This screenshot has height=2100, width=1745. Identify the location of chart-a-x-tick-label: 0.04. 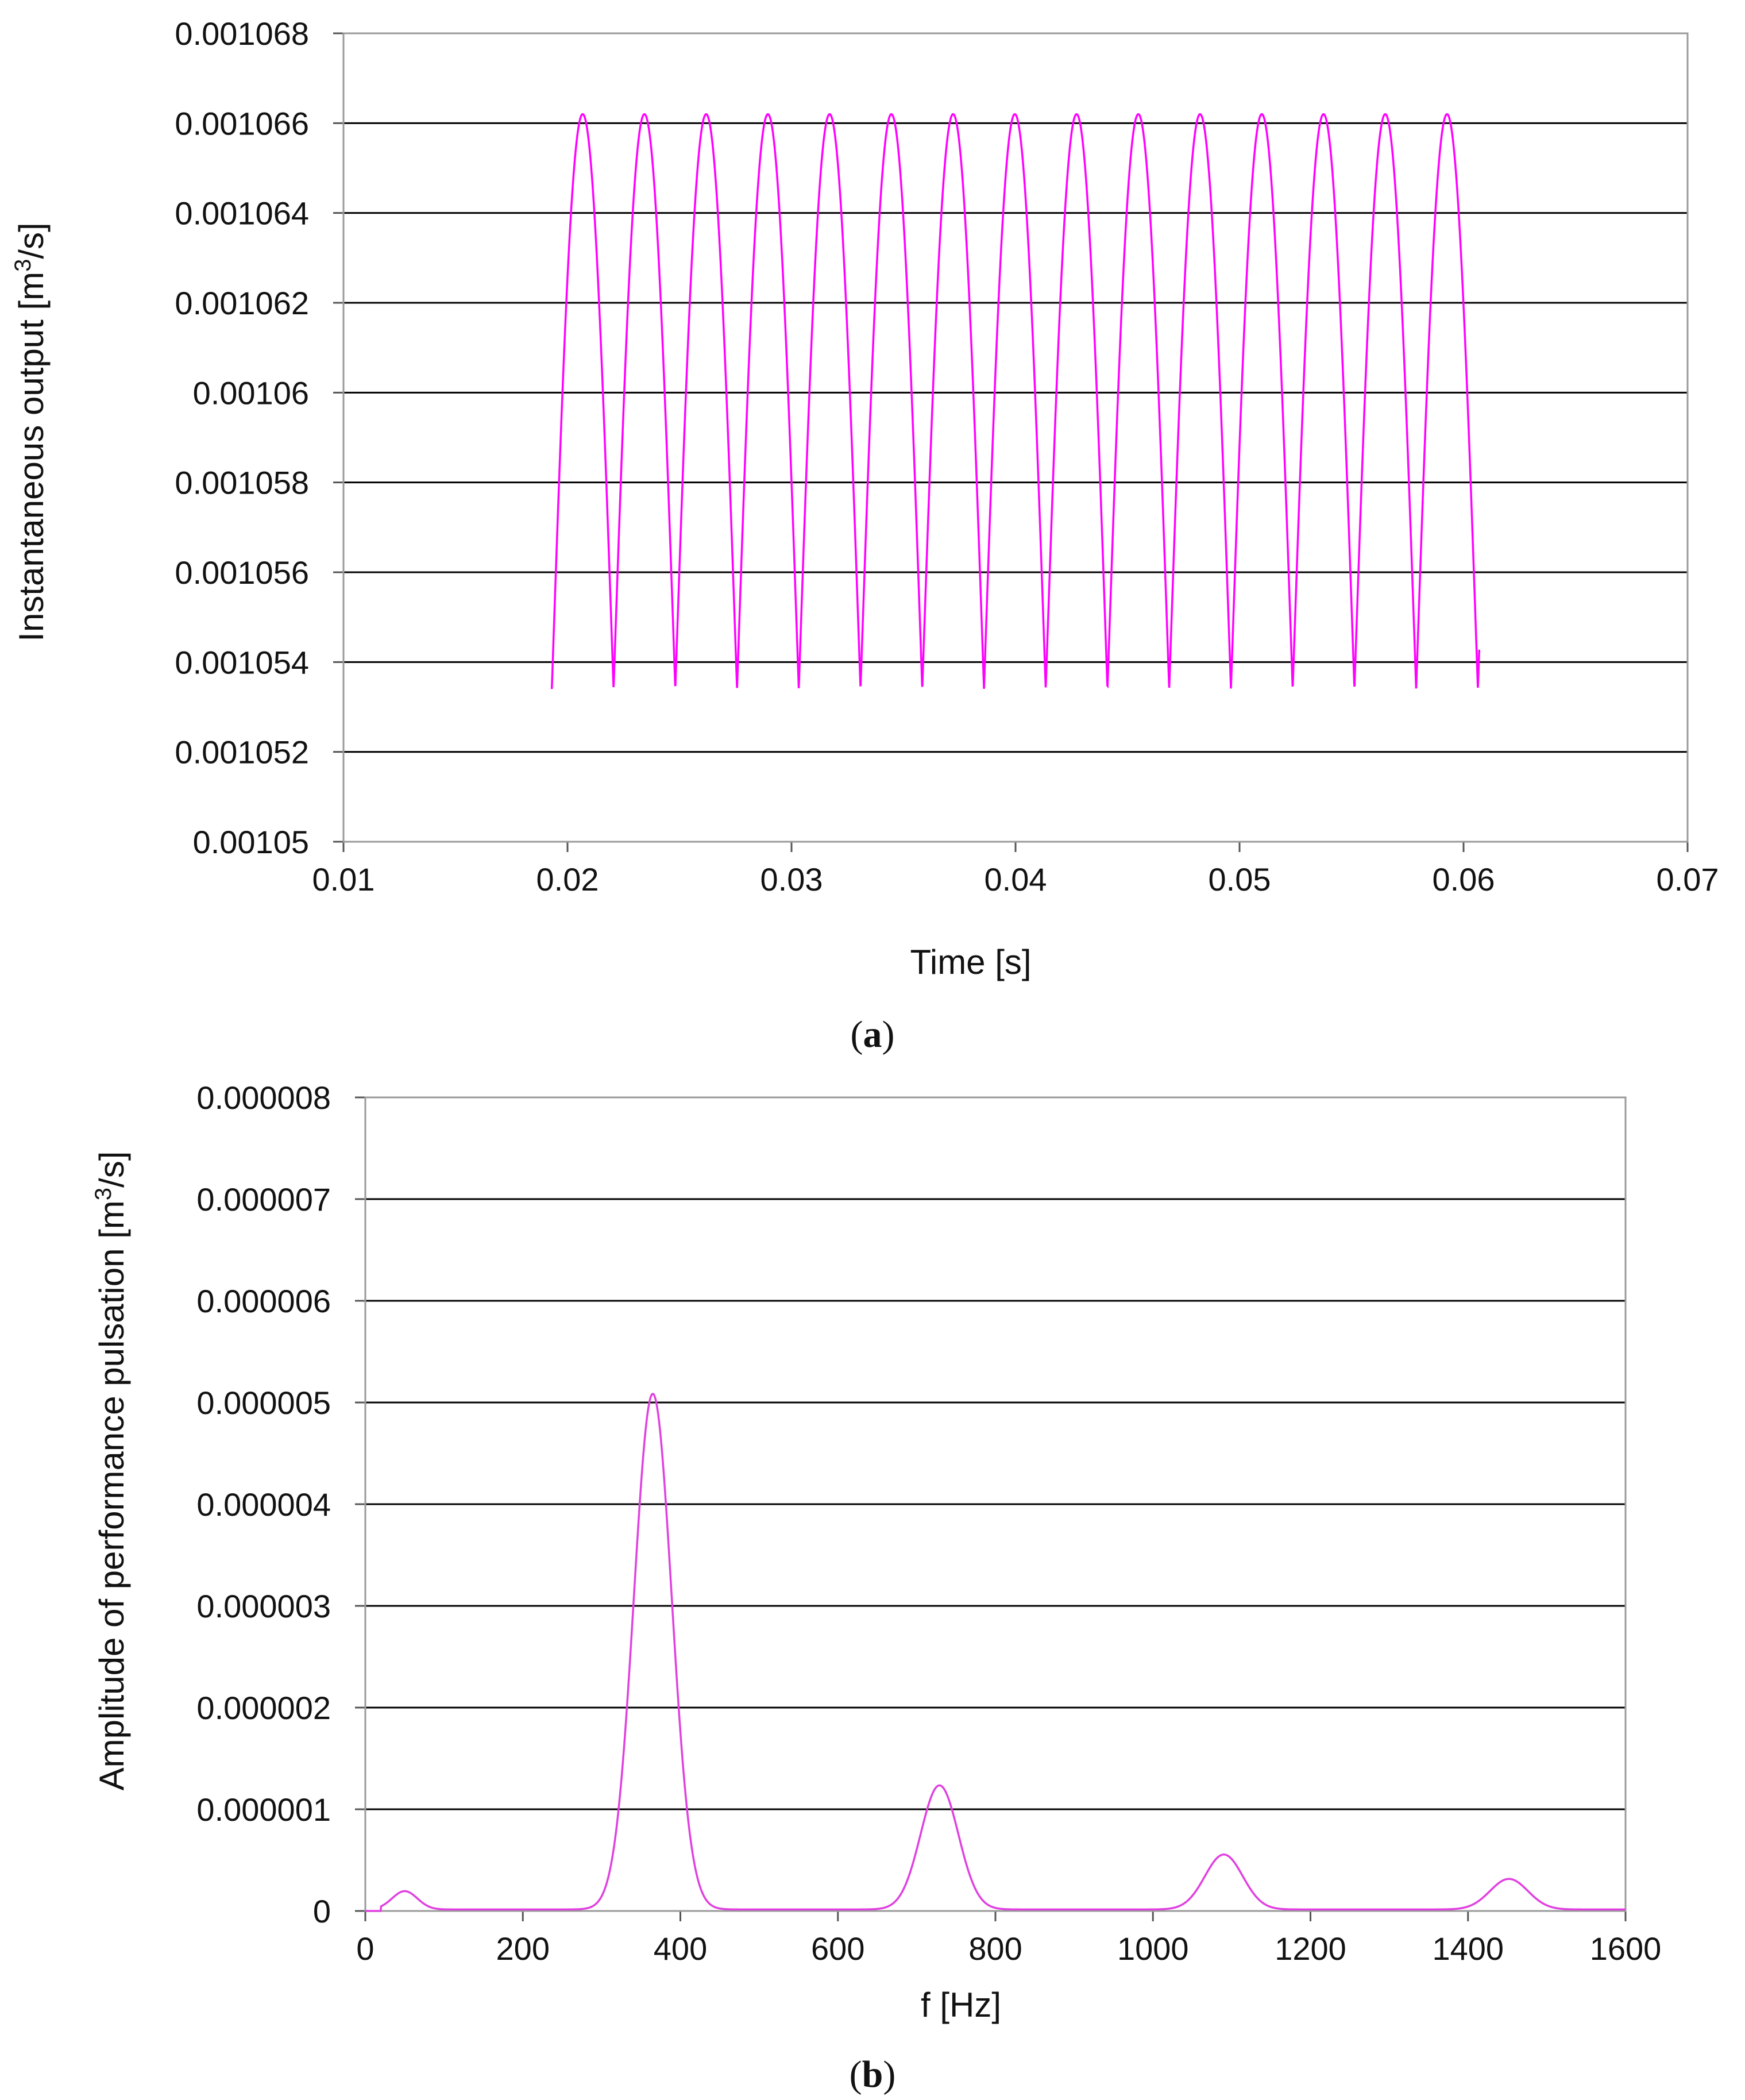
(1016, 879).